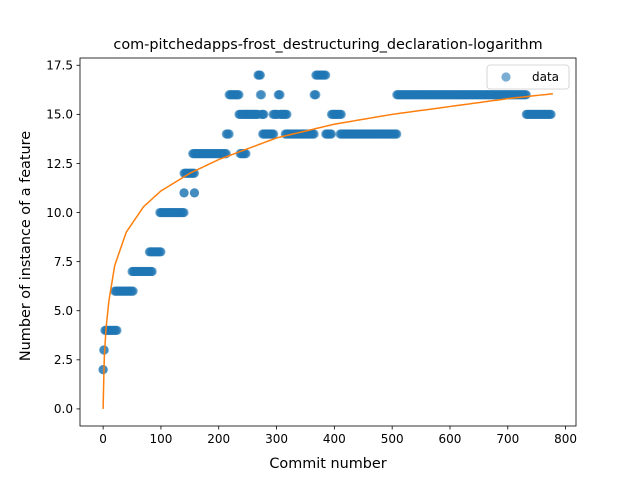 This screenshot has height=484, width=640. Describe the element at coordinates (545, 77) in the screenshot. I see `legend-label: data` at that location.